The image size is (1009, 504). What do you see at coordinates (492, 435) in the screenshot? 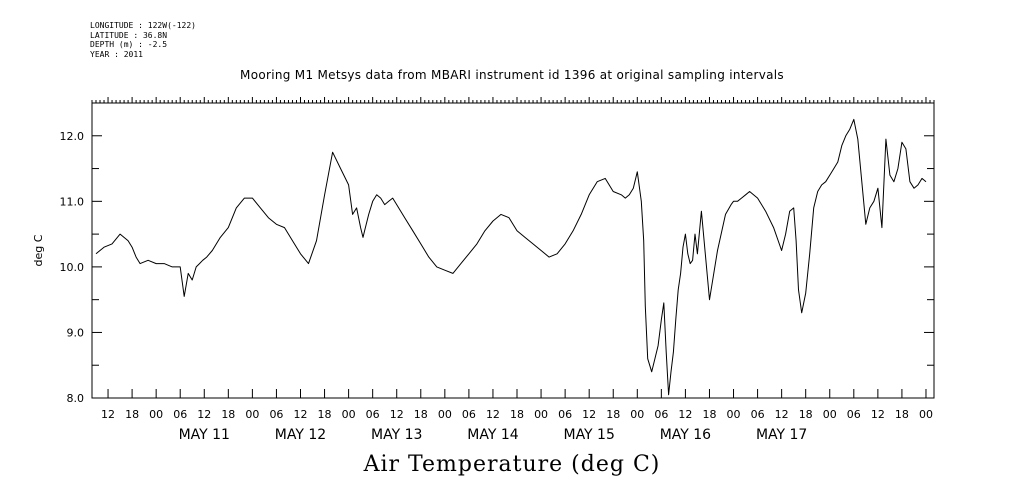
I see `x-day-label: MAY 14` at bounding box center [492, 435].